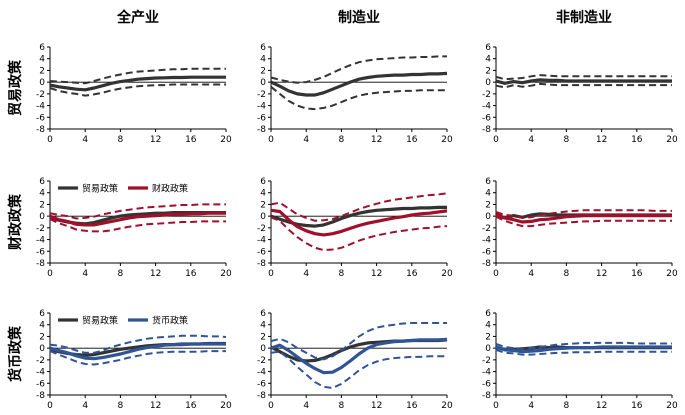  I want to click on legend-label: 贸易政策, so click(100, 321).